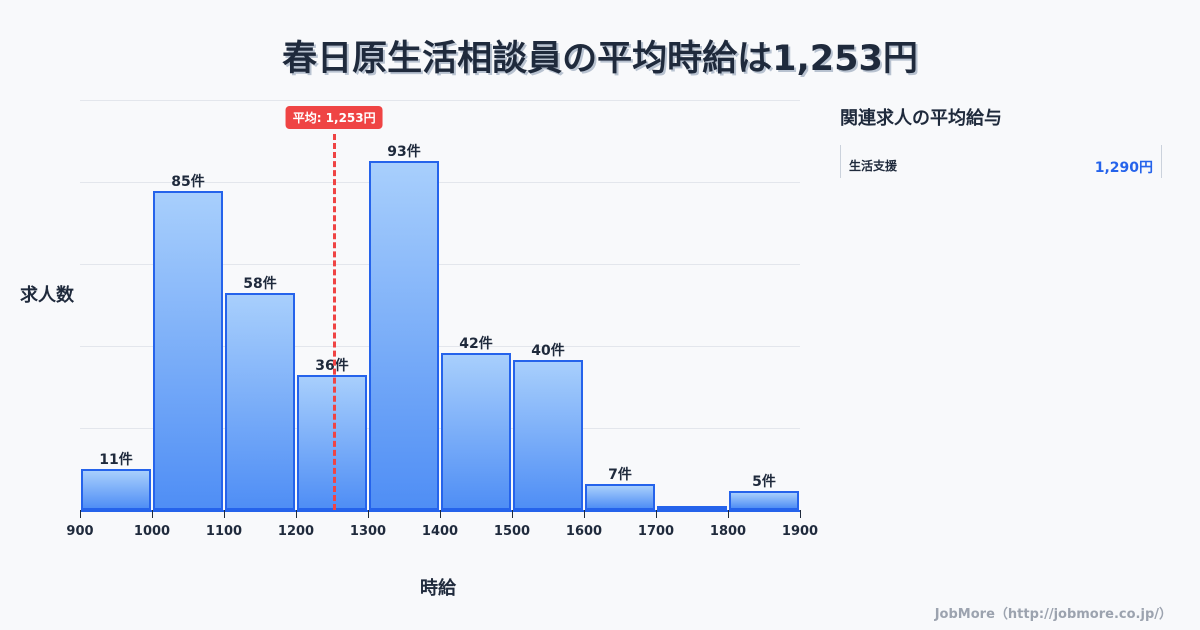  What do you see at coordinates (224, 531) in the screenshot?
I see `x-tick-label: 1100` at bounding box center [224, 531].